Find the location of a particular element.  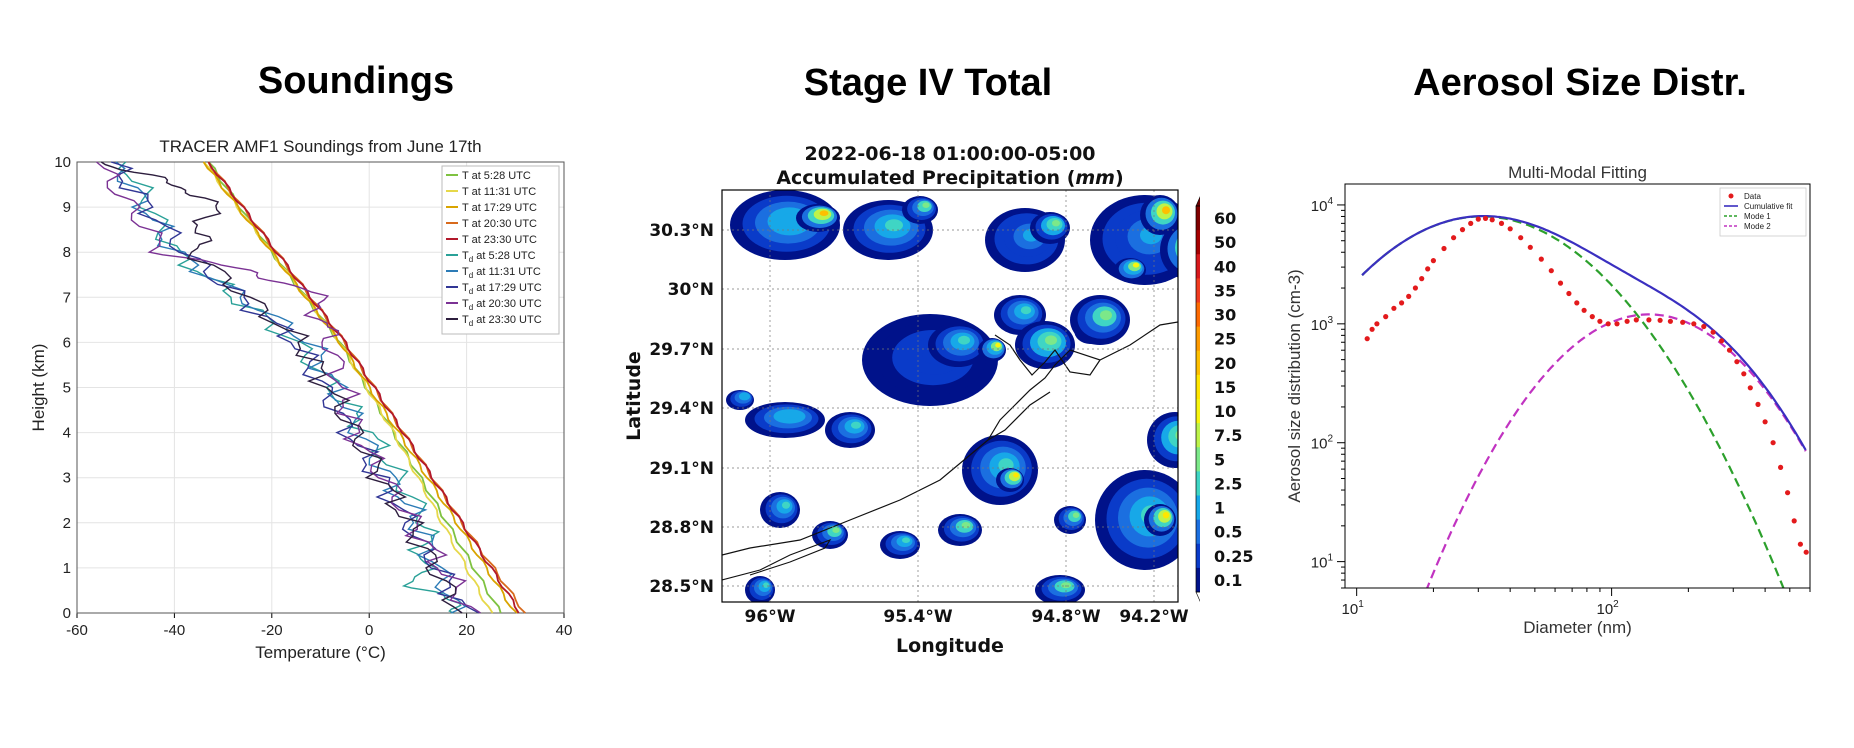

sounding-ytick-label: 5 is located at coordinates (67, 388).